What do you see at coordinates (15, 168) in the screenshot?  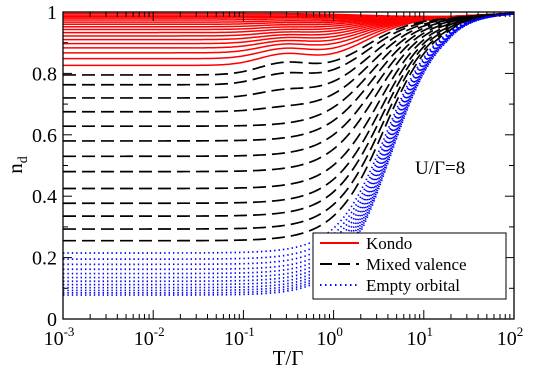 I see `y-axis-label-main: n` at bounding box center [15, 168].